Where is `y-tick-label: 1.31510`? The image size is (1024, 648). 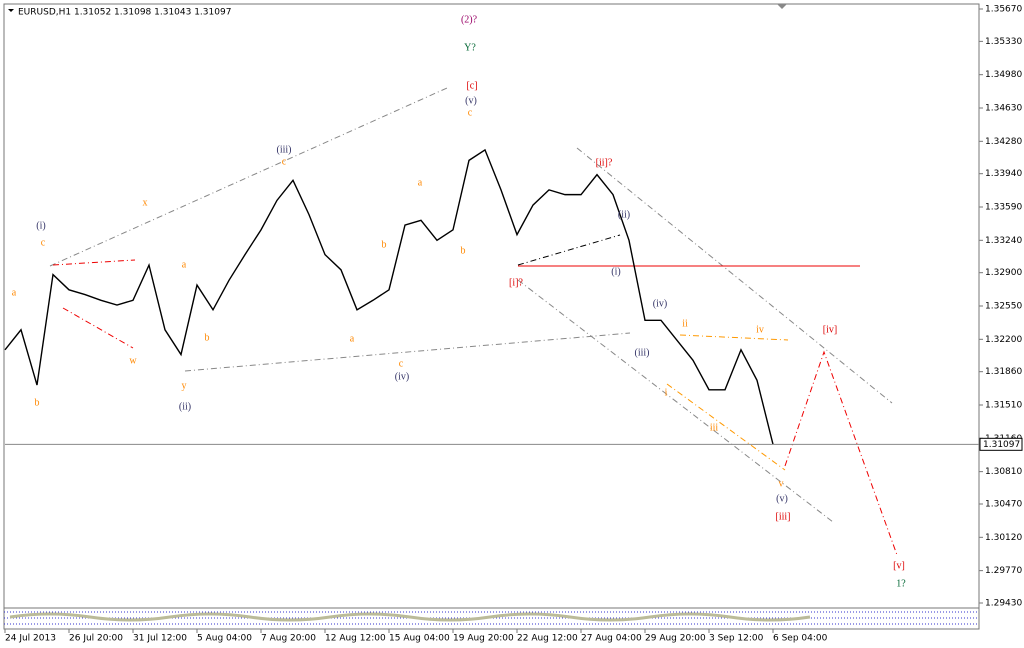
y-tick-label: 1.31510 is located at coordinates (1003, 406).